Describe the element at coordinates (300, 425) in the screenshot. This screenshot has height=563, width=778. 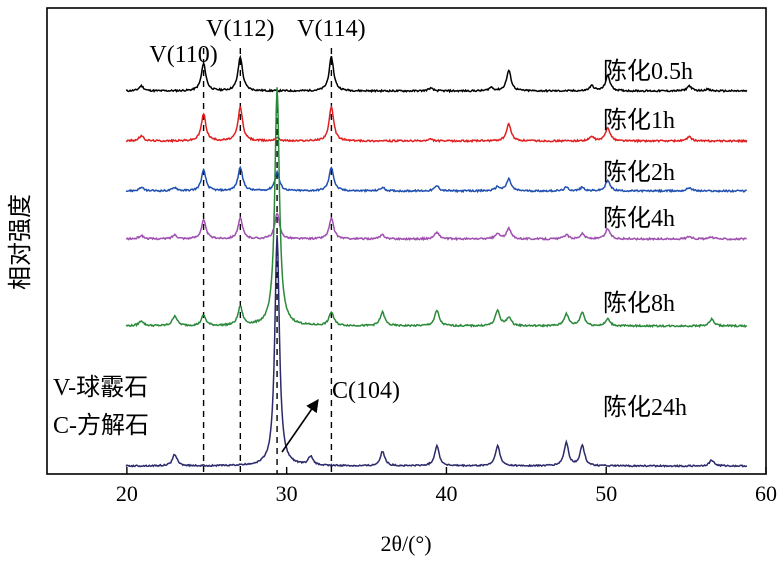
I see `c104-arrow` at that location.